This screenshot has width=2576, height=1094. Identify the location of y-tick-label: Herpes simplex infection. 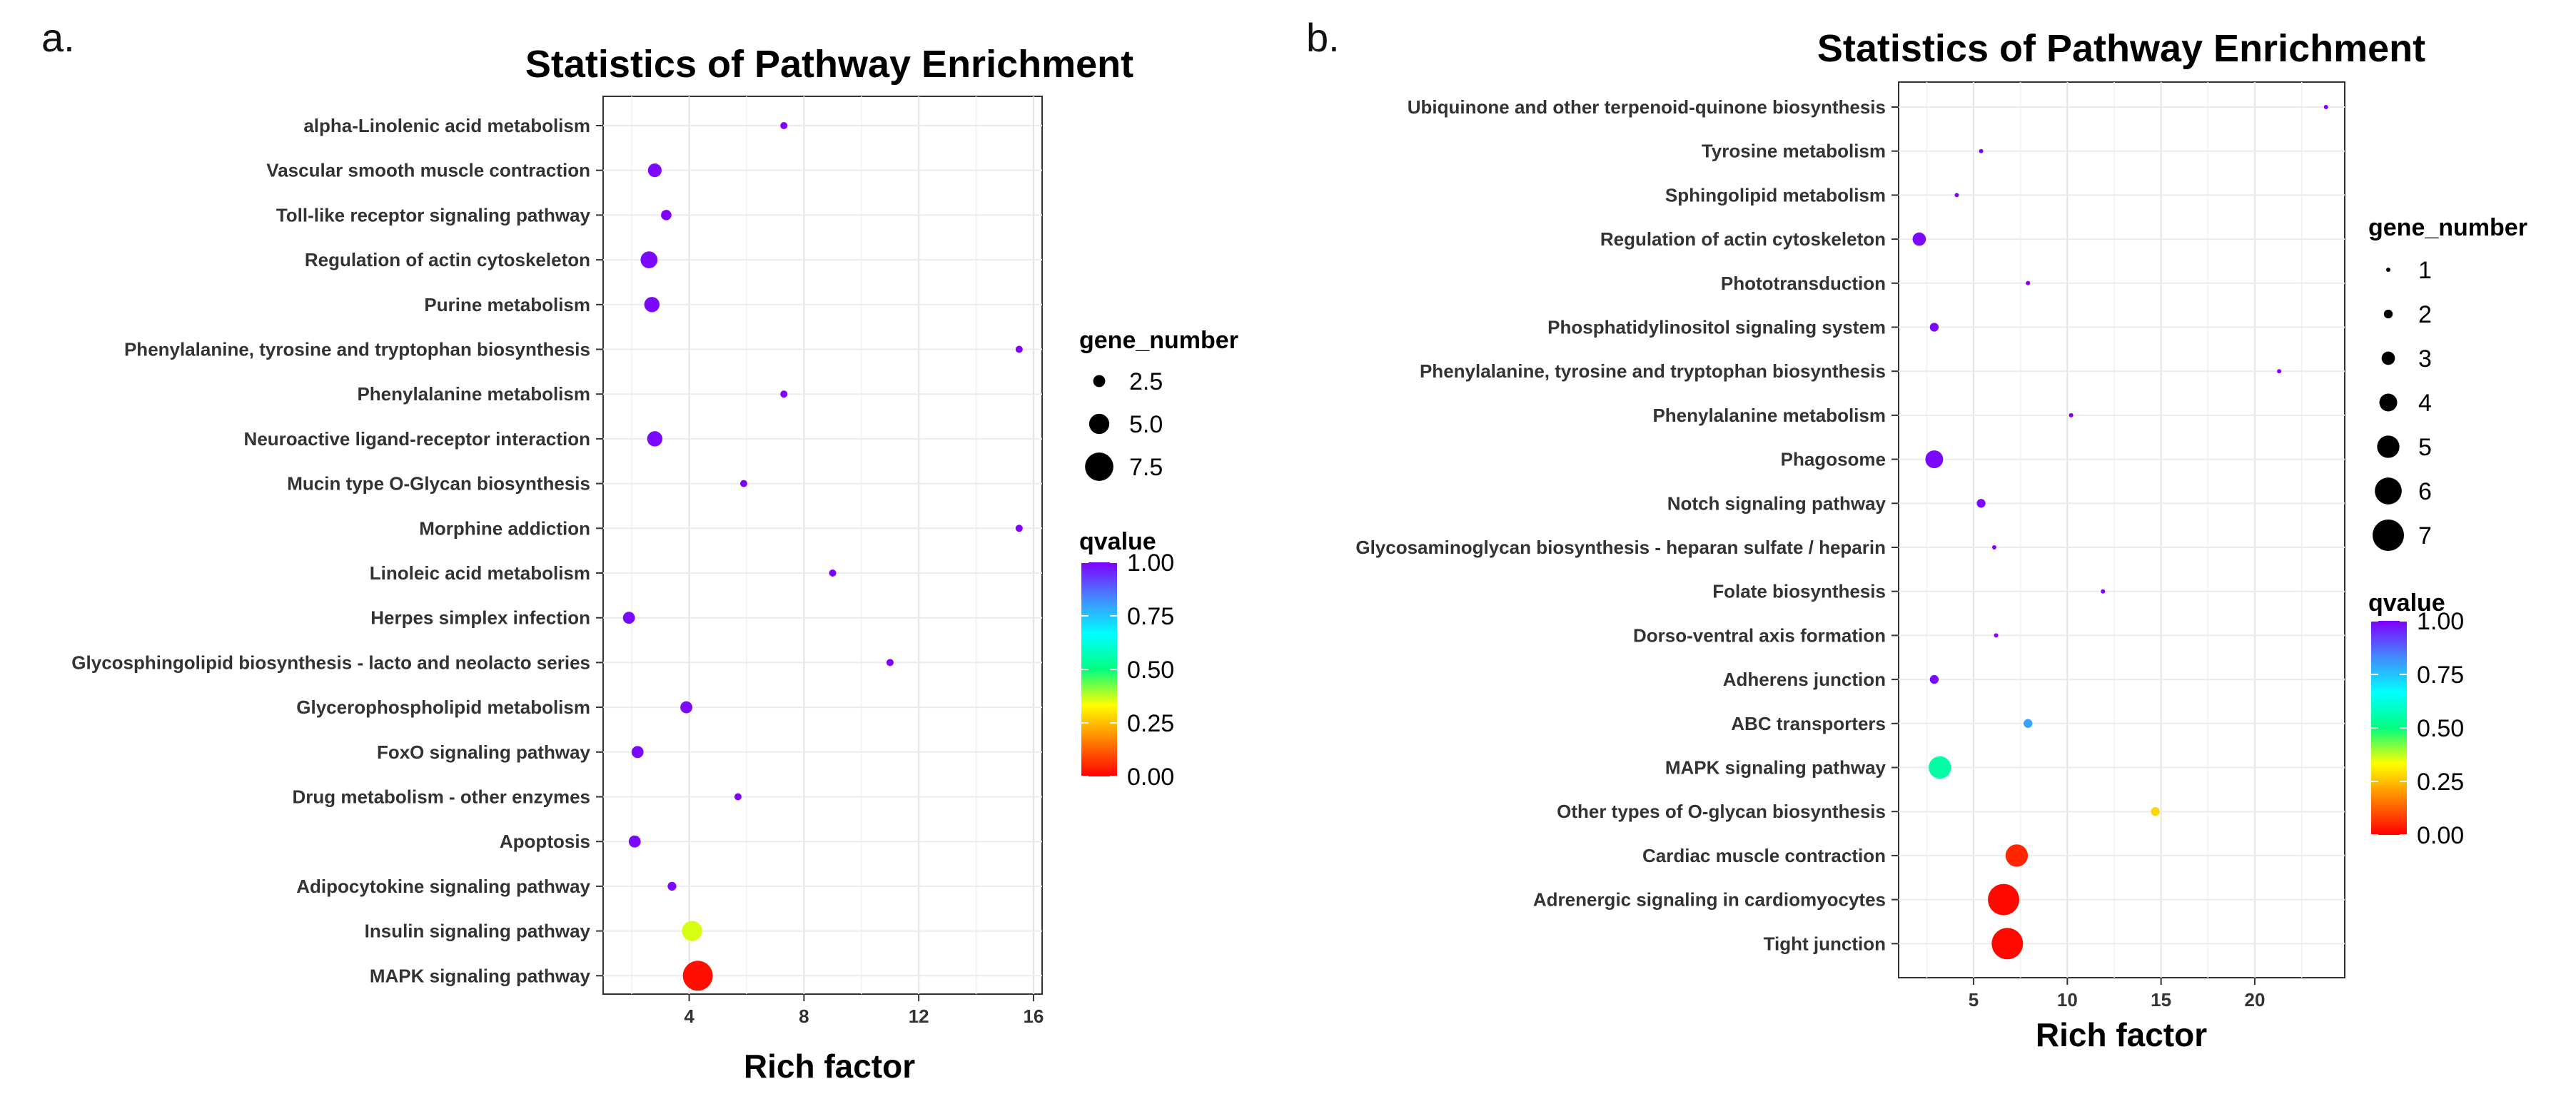
(480, 618).